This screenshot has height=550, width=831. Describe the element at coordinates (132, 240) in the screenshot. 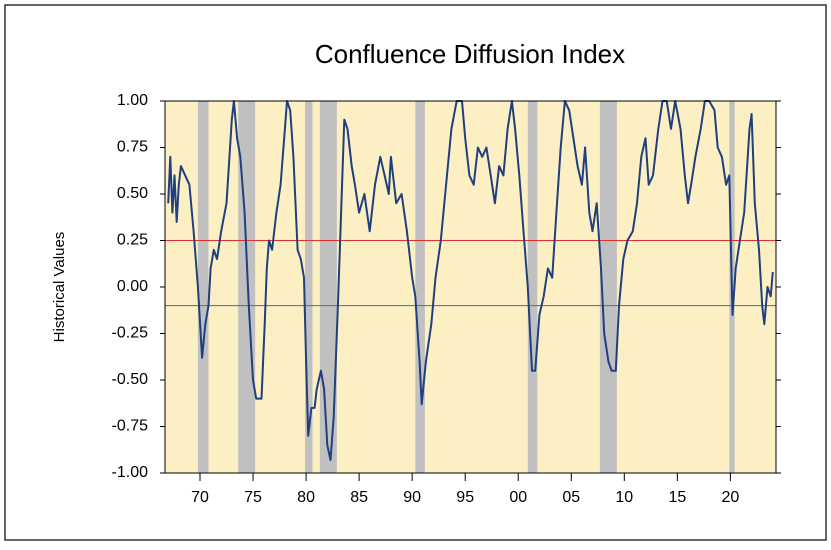

I see `y-tick-label: 0.25` at that location.